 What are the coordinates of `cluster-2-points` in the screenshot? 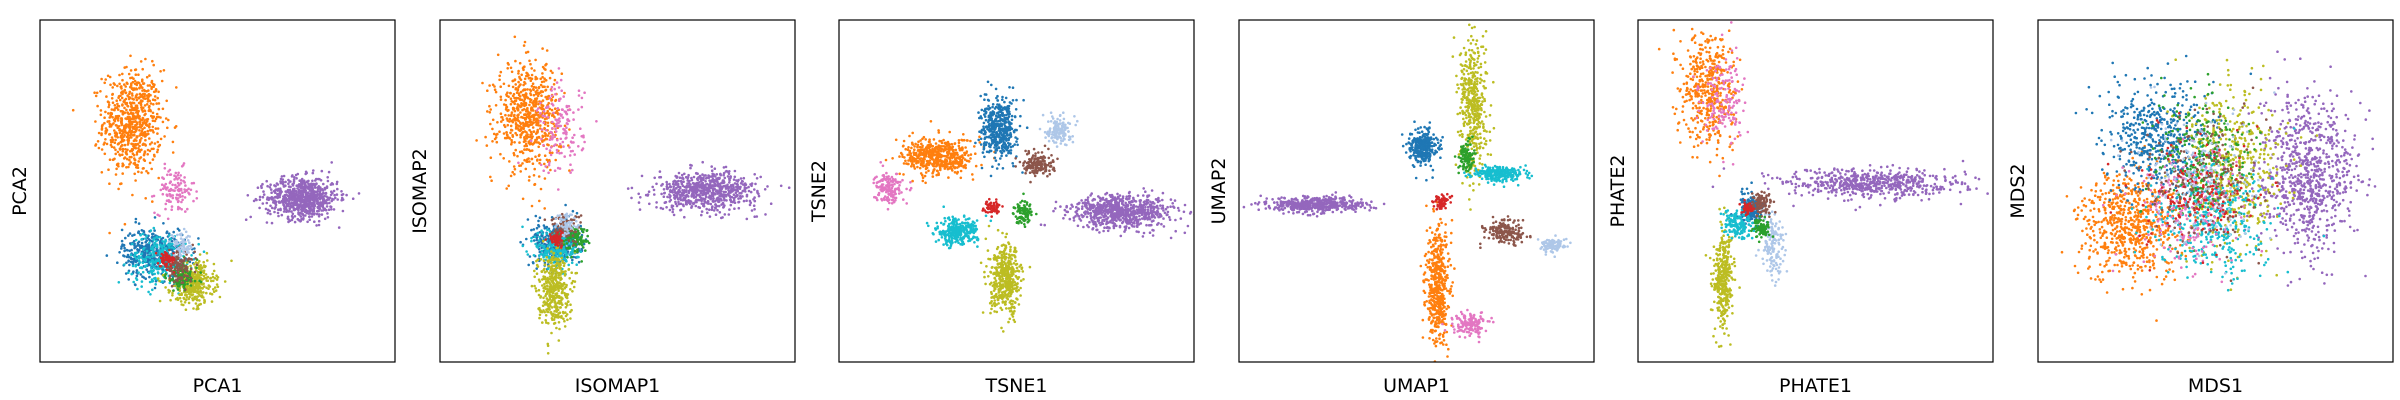 It's located at (557, 129).